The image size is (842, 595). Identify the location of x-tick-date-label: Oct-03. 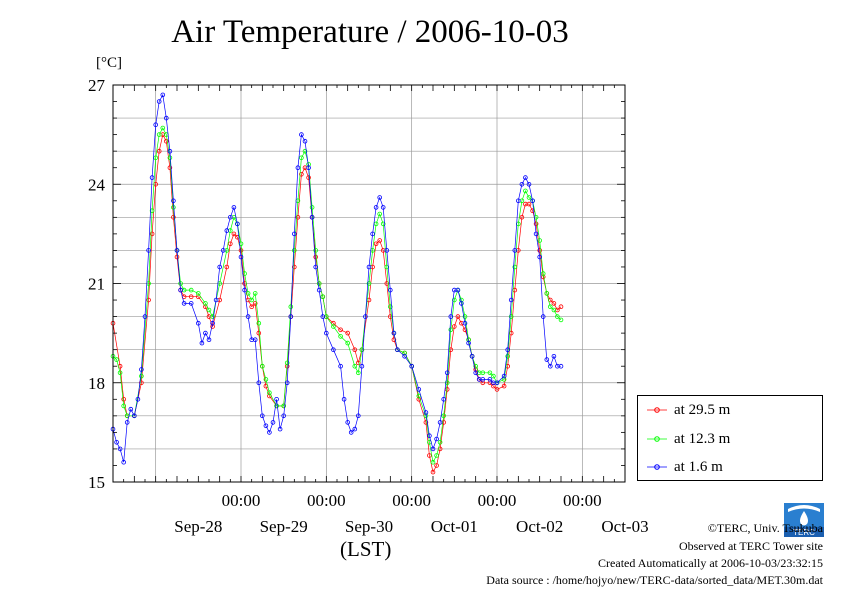
(624, 526).